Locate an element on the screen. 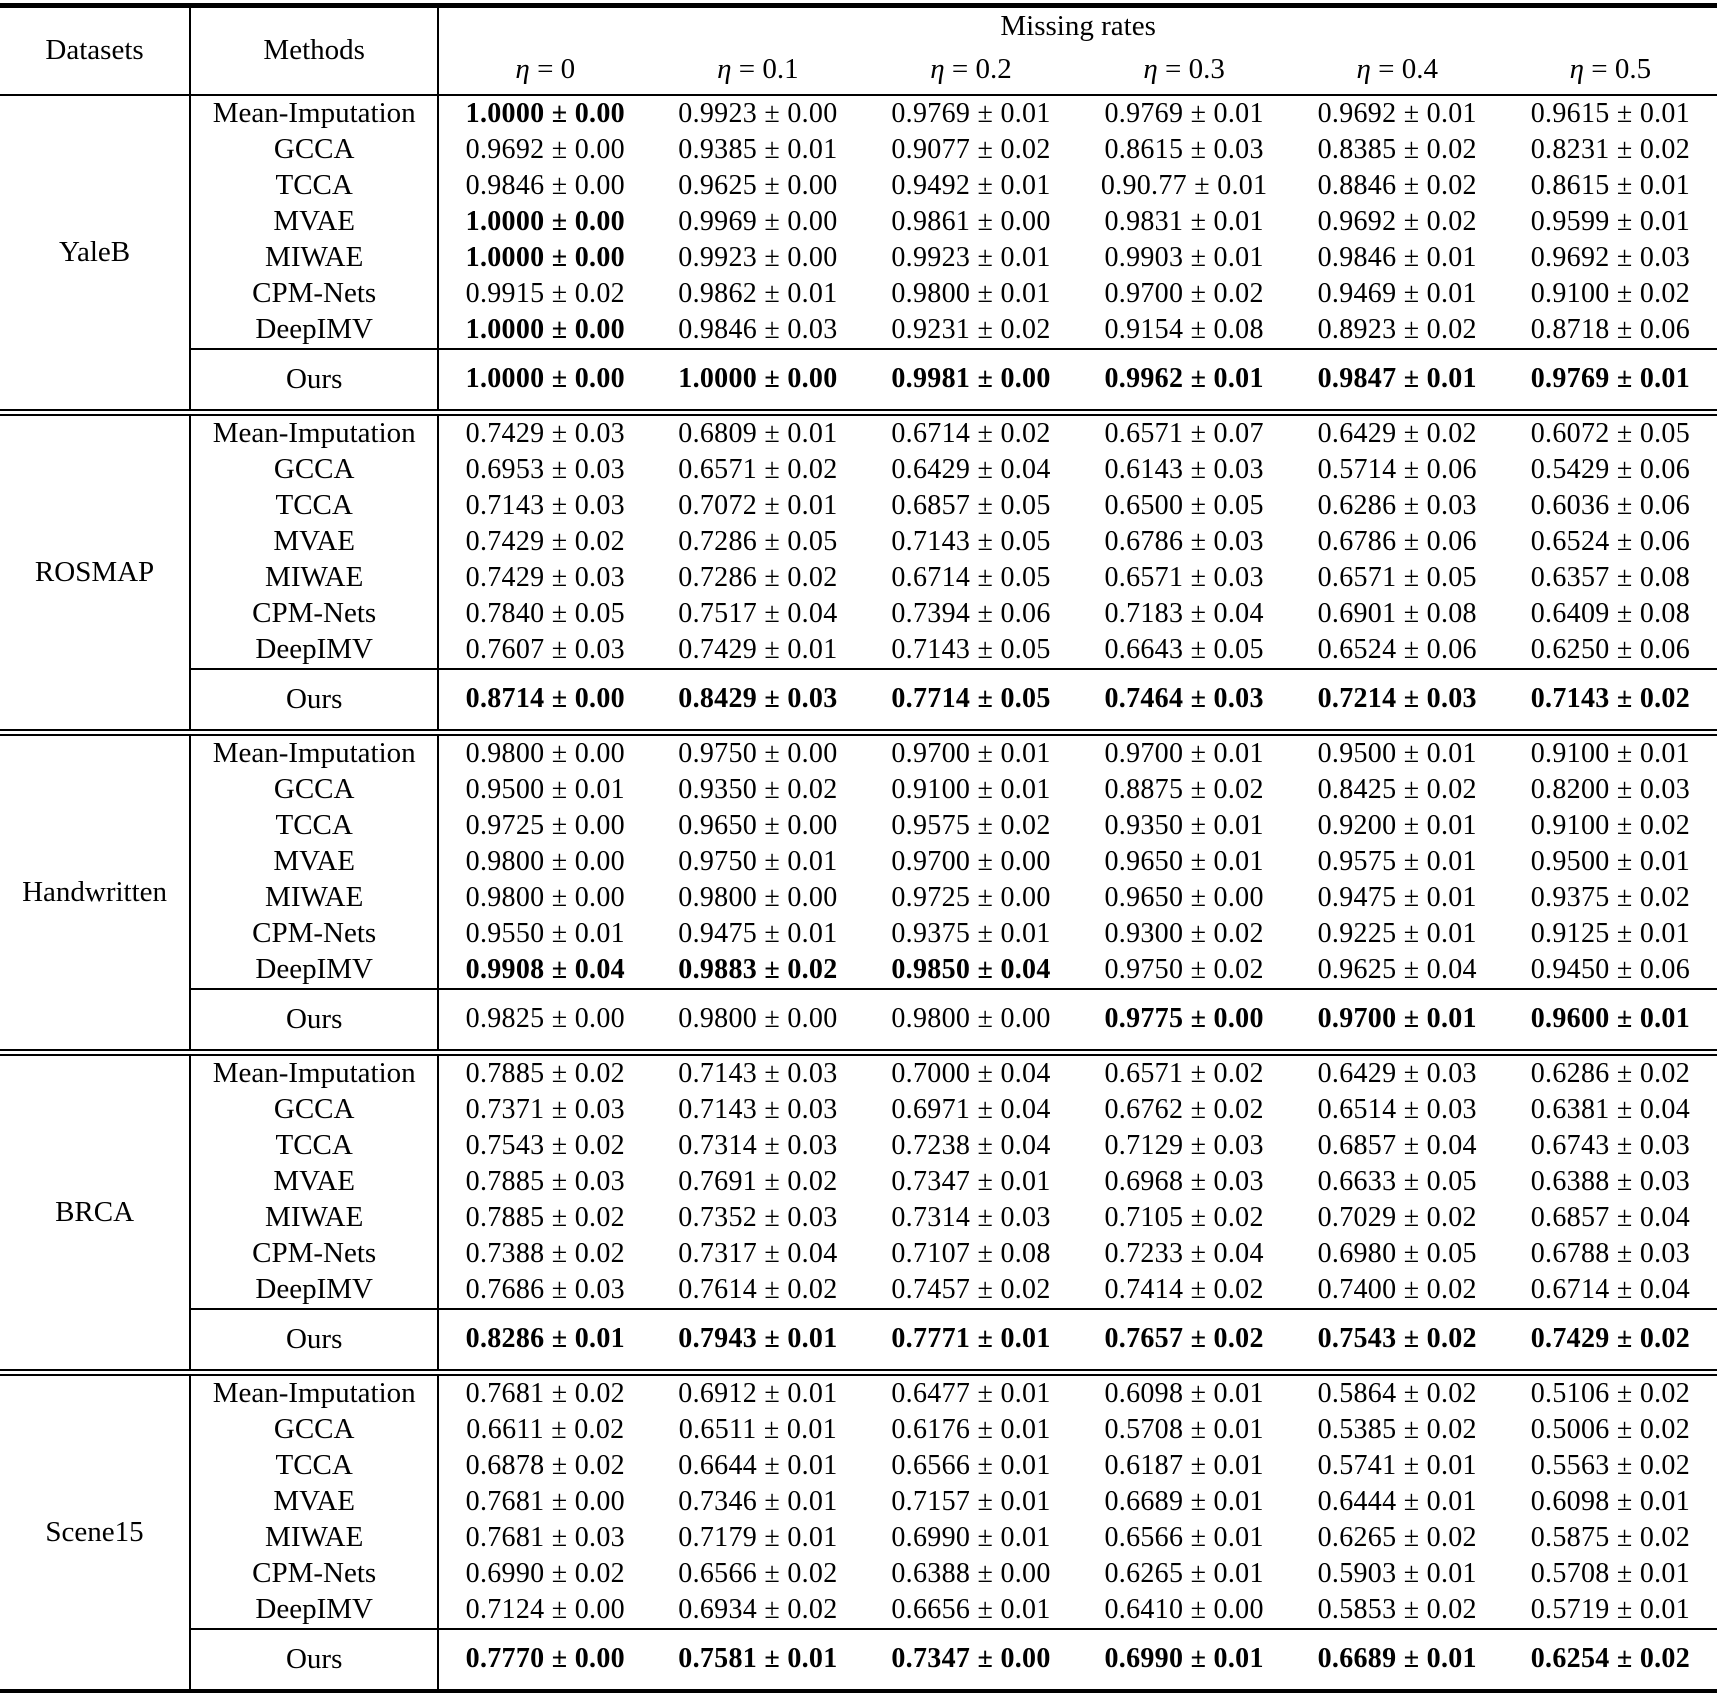 The width and height of the screenshot is (1717, 1693). value-cell: 0.7143 ± 0.03 is located at coordinates (545, 505).